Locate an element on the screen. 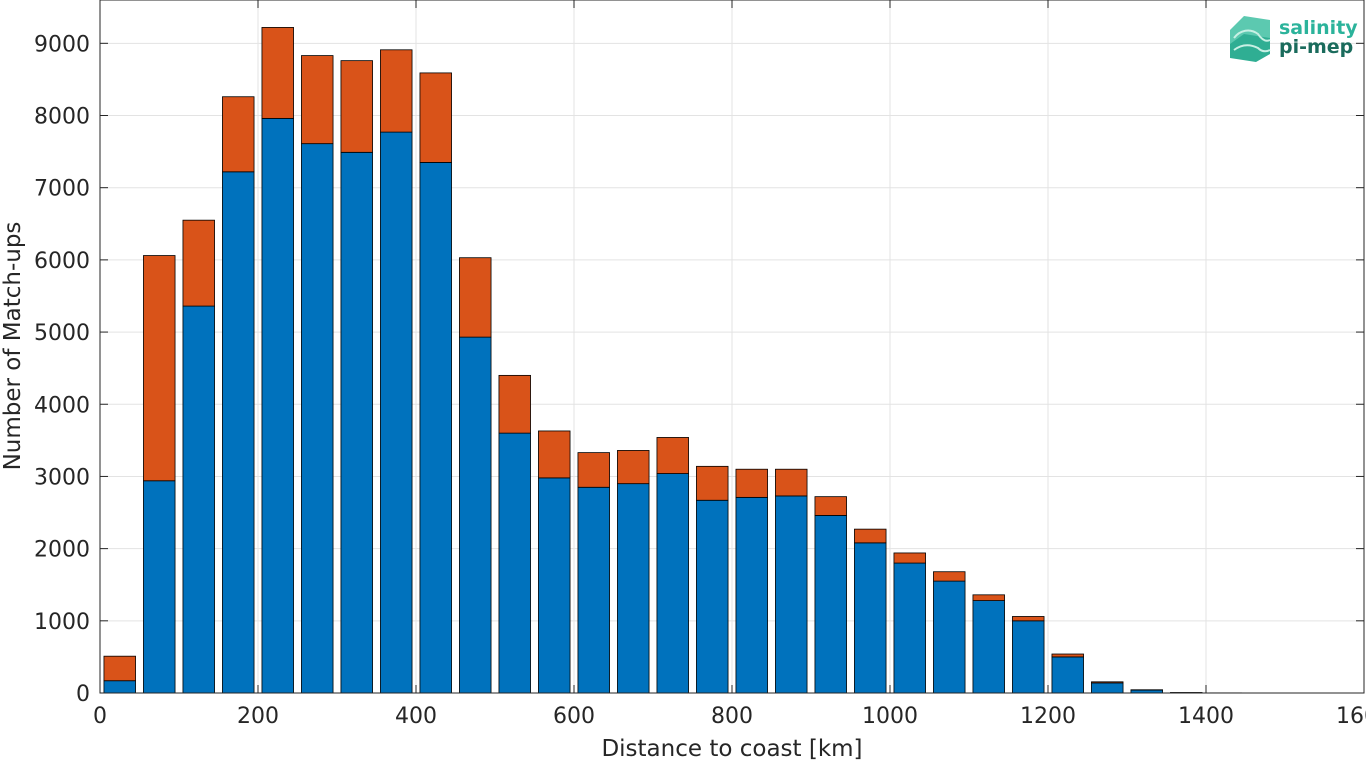 This screenshot has height=761, width=1366. y-tick-label: 4000 is located at coordinates (62, 405).